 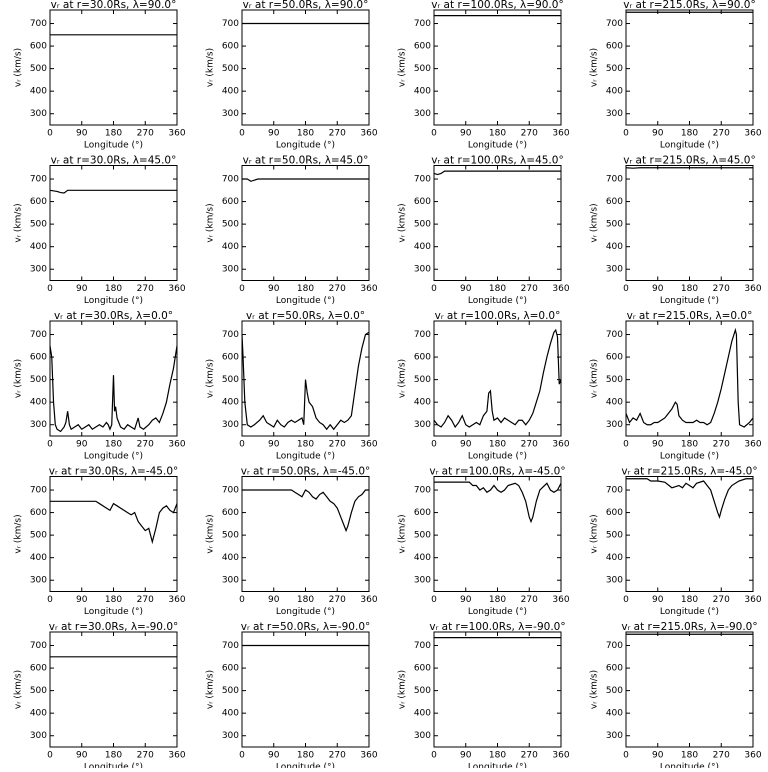 I want to click on chart-title: vᵣ at r=50.0Rs, λ=0.0°, so click(x=305, y=316).